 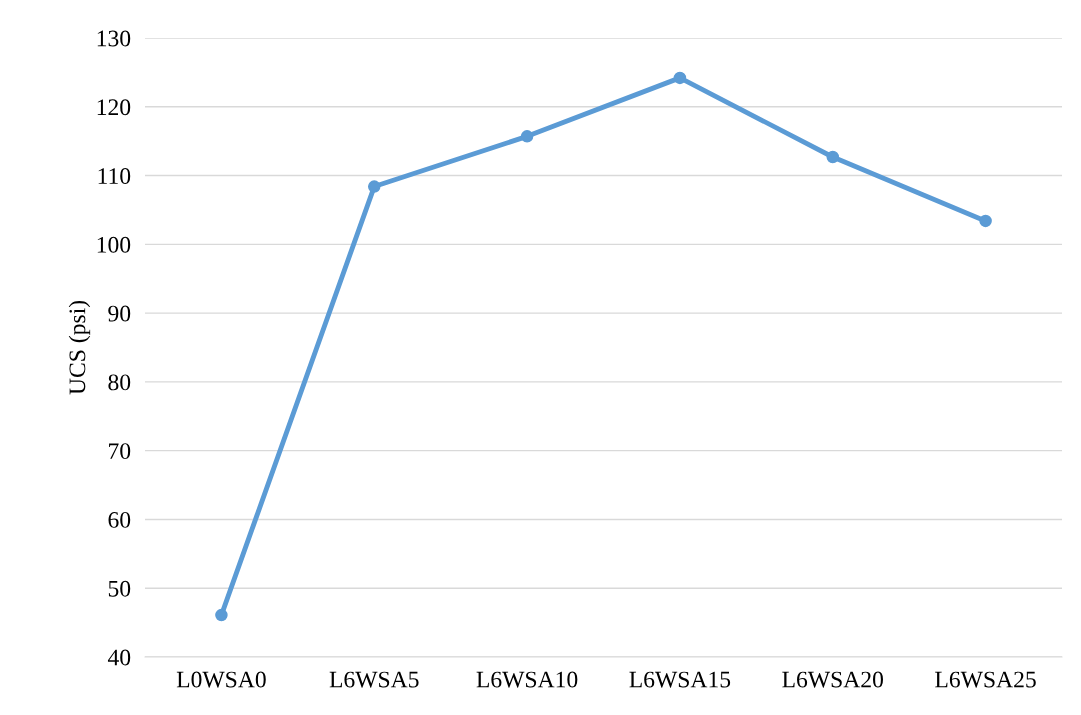 I want to click on x-tick-label: L6WSA20, so click(x=832, y=679).